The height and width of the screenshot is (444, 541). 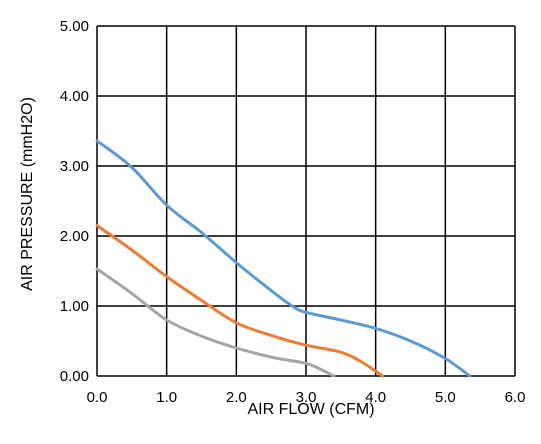 What do you see at coordinates (375, 397) in the screenshot?
I see `x-tick-label: 4.0` at bounding box center [375, 397].